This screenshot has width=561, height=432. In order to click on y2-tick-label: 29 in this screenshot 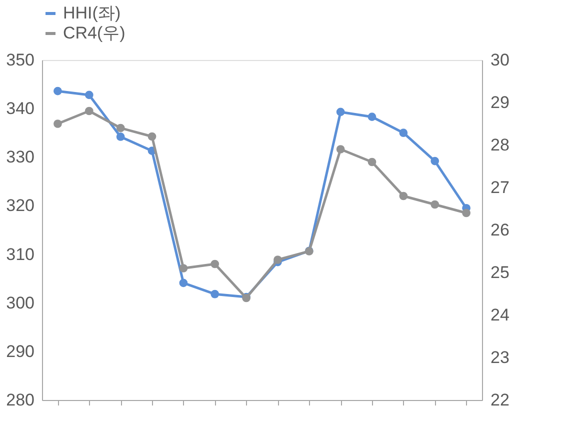, I will do `click(500, 102)`.